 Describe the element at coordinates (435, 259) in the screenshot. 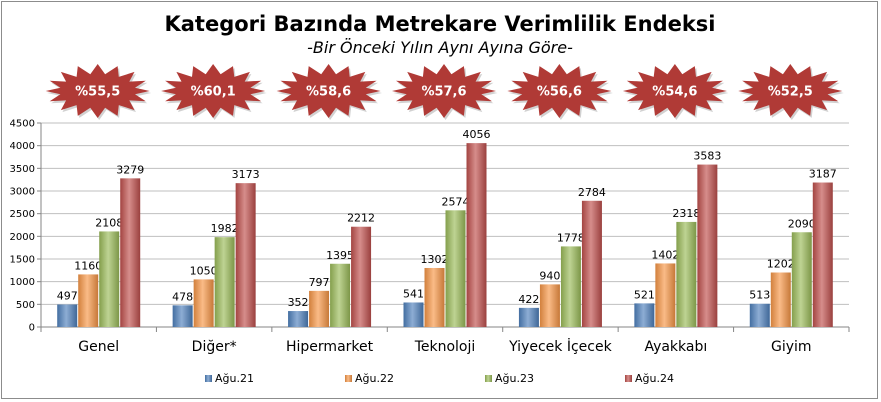

I see `data-label: 1302` at that location.